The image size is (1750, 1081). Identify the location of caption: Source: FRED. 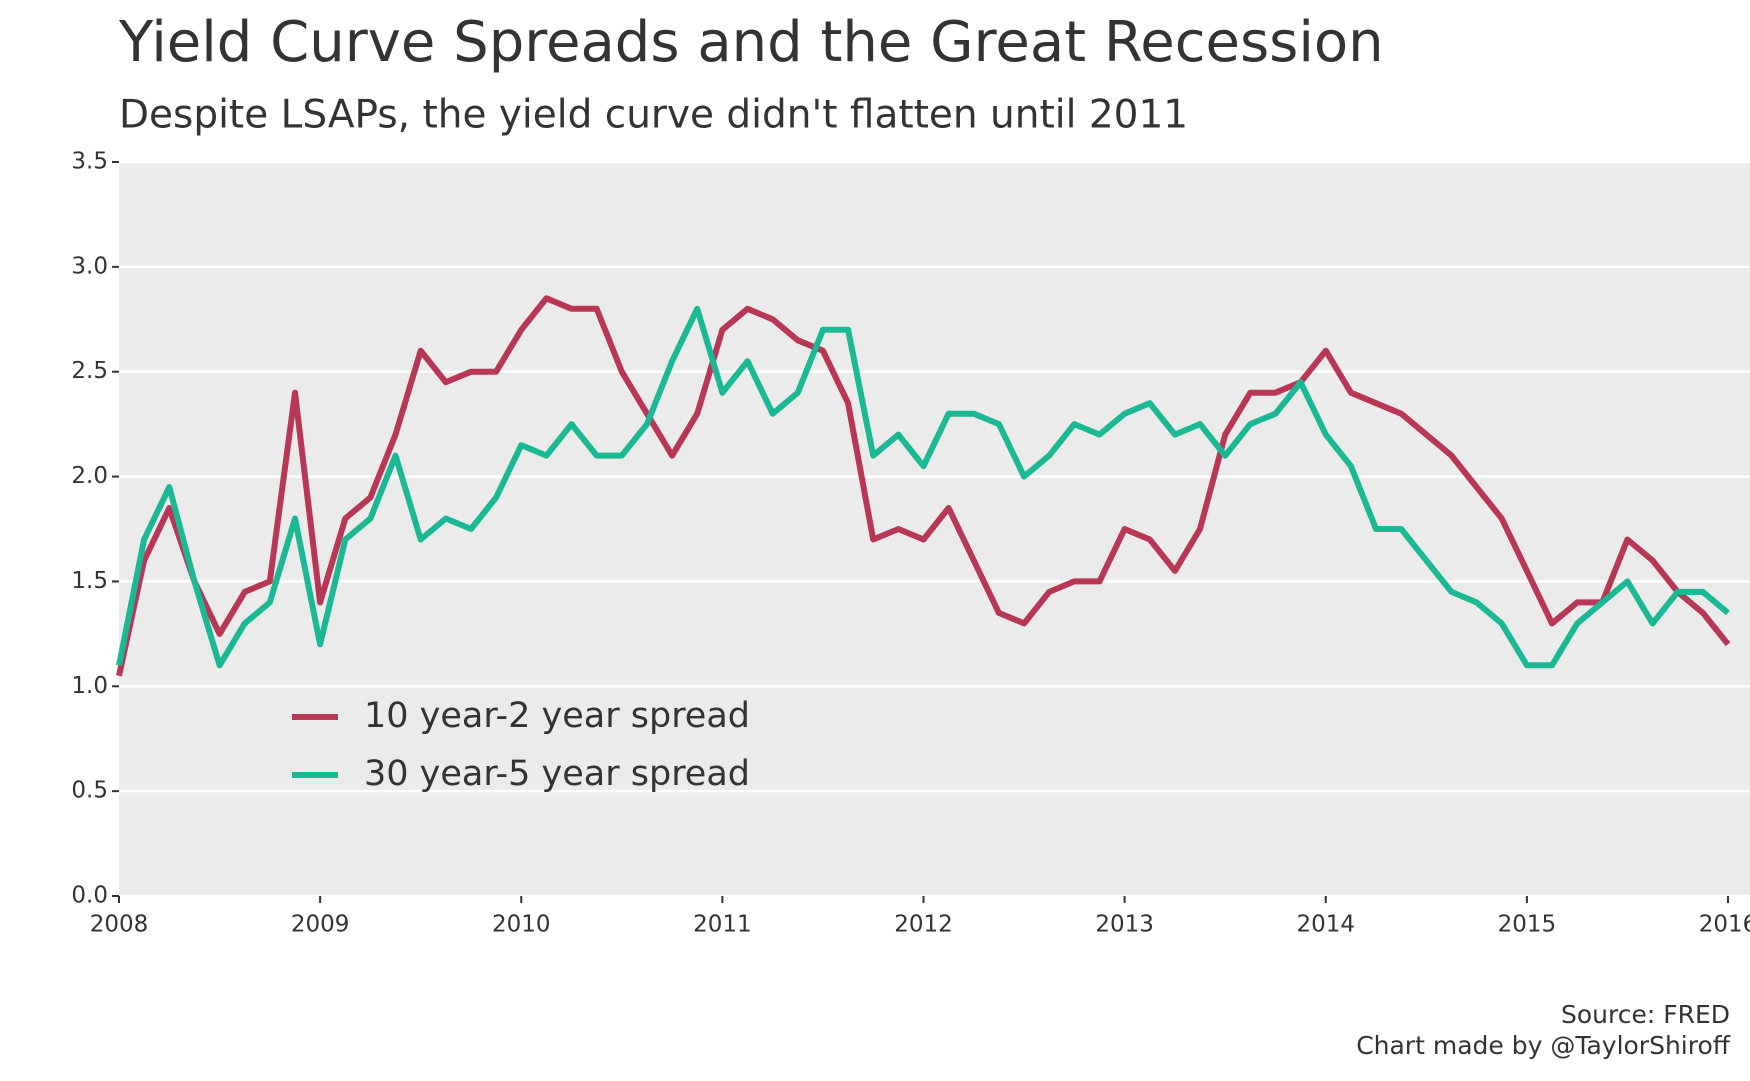
(1645, 1014).